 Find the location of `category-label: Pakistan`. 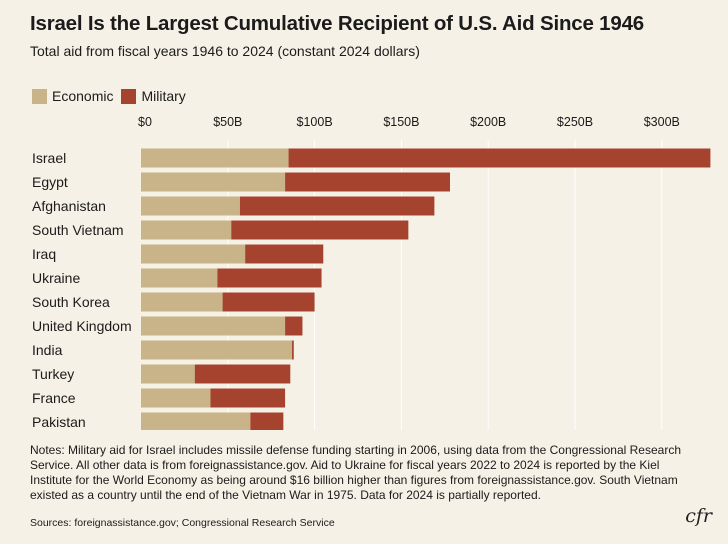

category-label: Pakistan is located at coordinates (59, 422).